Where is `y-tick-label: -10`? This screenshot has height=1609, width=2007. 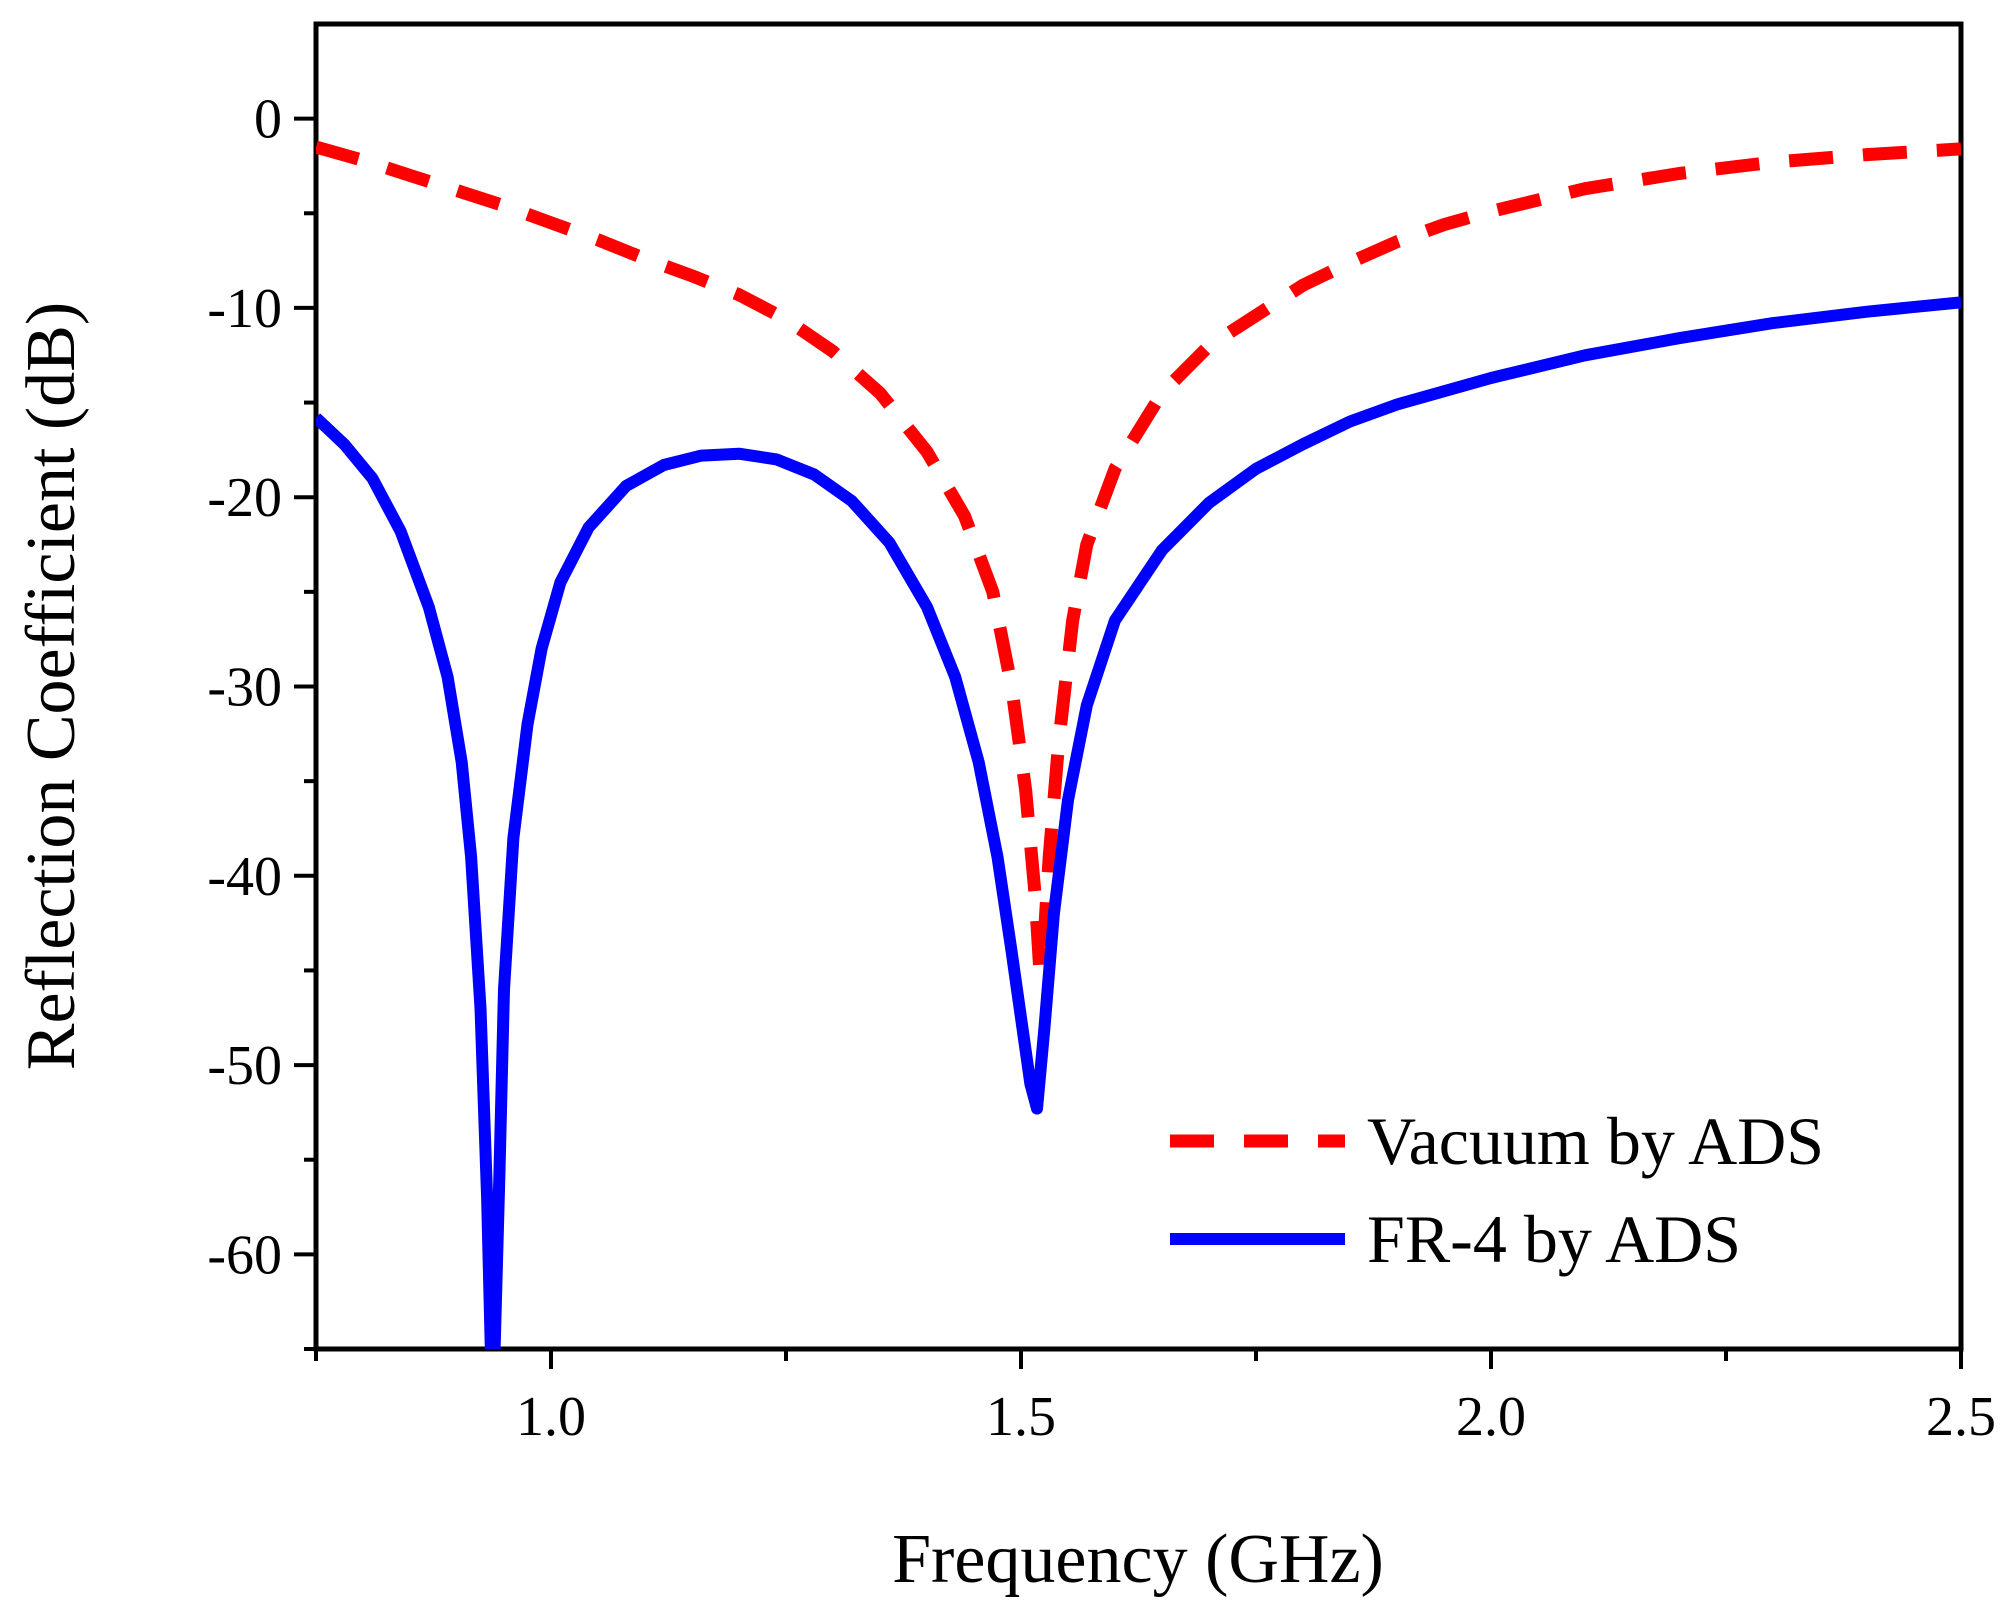 y-tick-label: -10 is located at coordinates (244, 309).